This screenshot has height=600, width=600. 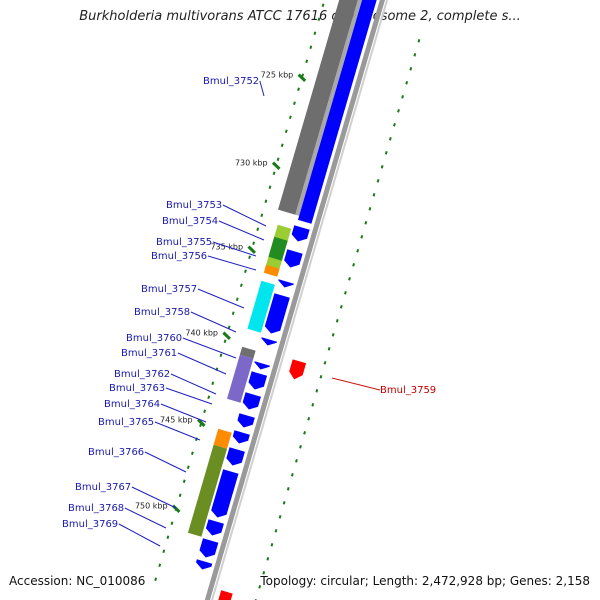 I want to click on cog-block-darkgreen, so click(x=278, y=248).